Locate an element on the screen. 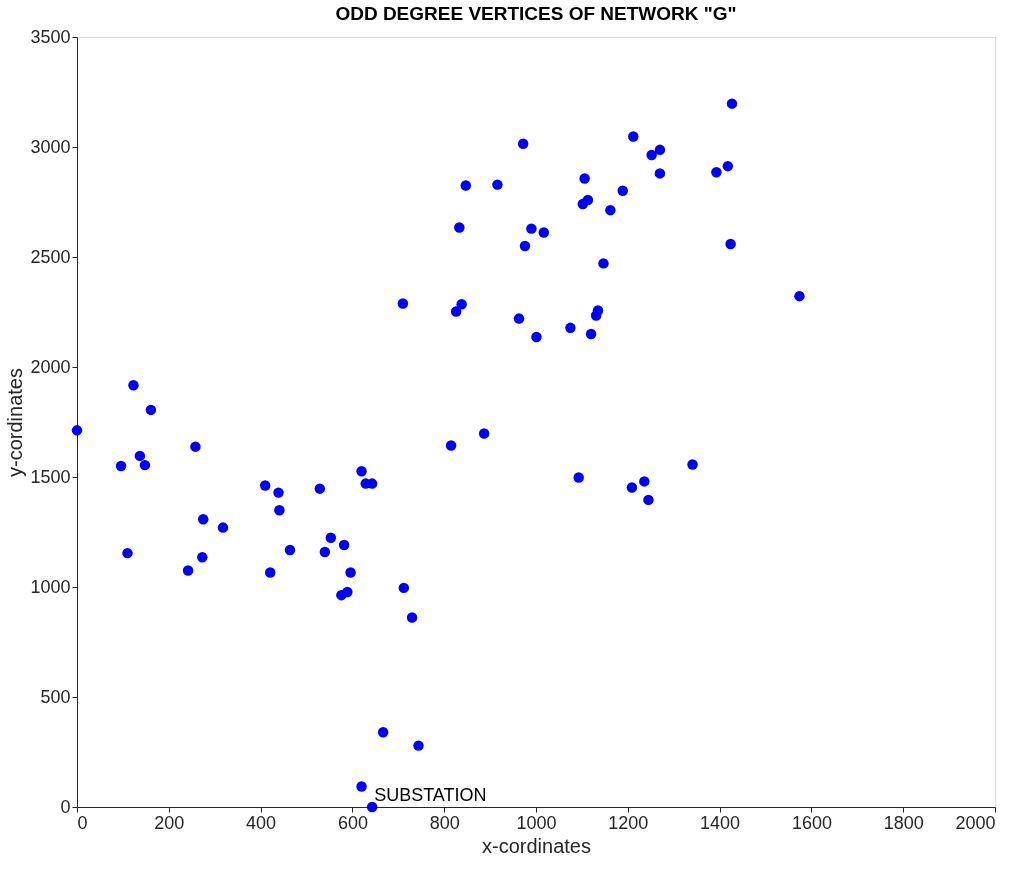 Image resolution: width=1031 pixels, height=871 pixels. x-axis-title: x-cordinates is located at coordinates (536, 845).